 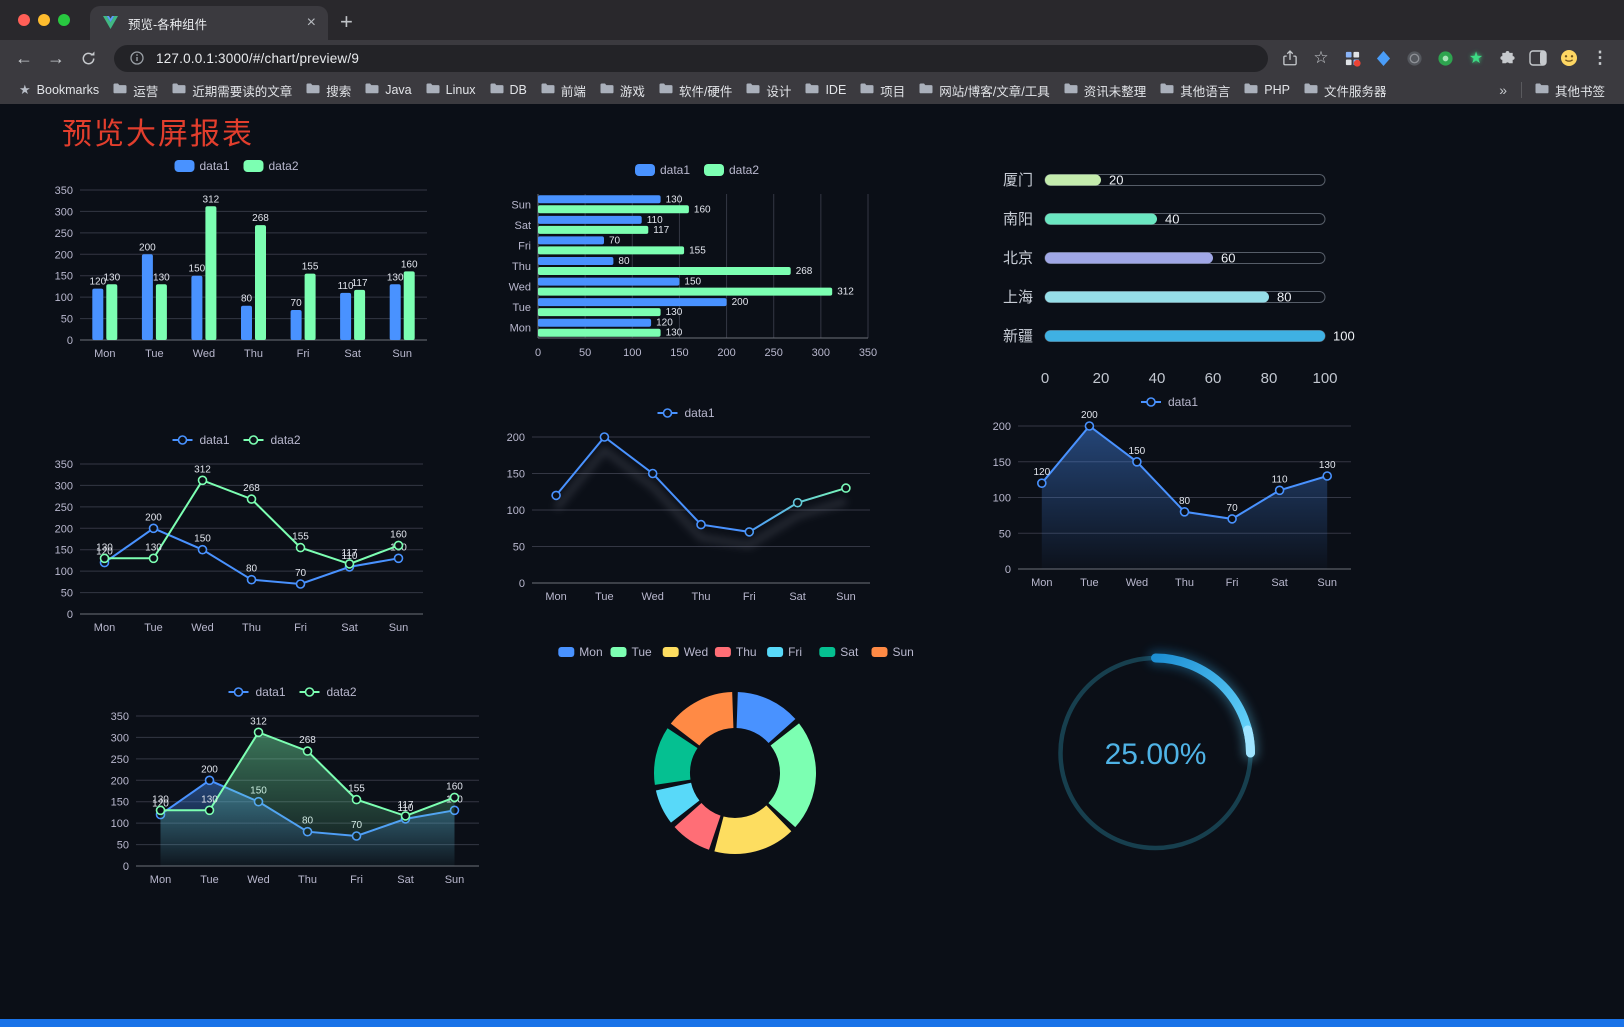 What do you see at coordinates (59, 90) in the screenshot?
I see `bookmarks-root-item: ★ Bookmarks` at bounding box center [59, 90].